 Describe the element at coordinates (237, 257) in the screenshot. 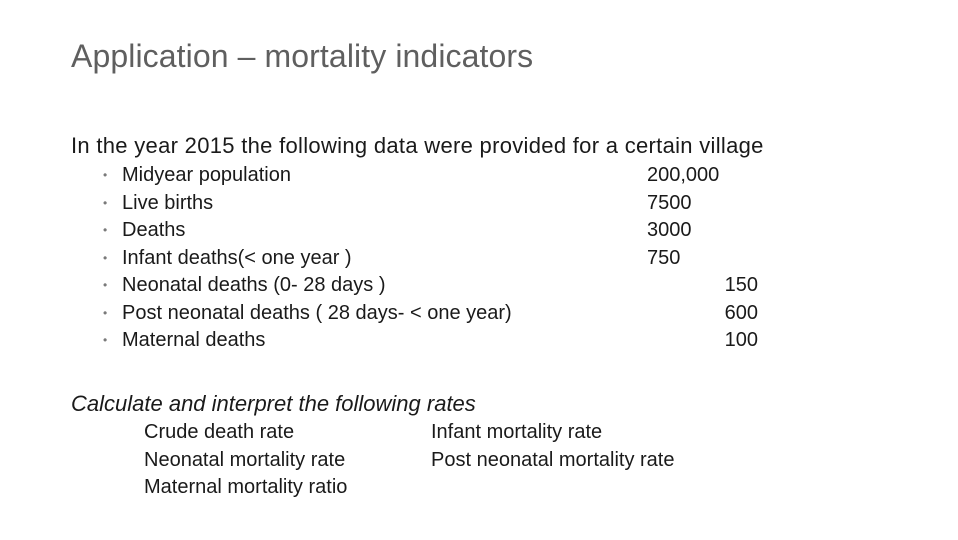

I see `item-label: Infant deaths(< one year )` at that location.